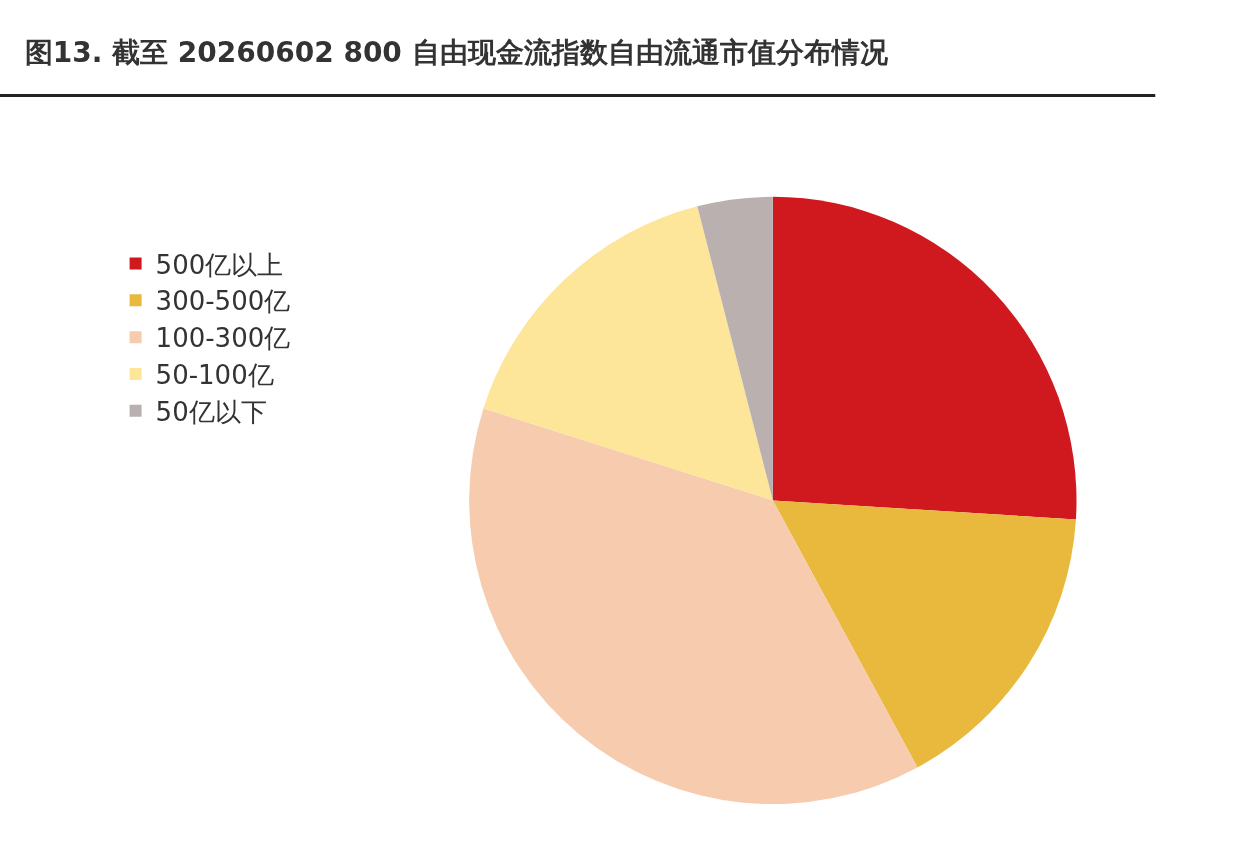 The width and height of the screenshot is (1235, 853). Describe the element at coordinates (214, 375) in the screenshot. I see `legend-label: 50-100亿` at that location.